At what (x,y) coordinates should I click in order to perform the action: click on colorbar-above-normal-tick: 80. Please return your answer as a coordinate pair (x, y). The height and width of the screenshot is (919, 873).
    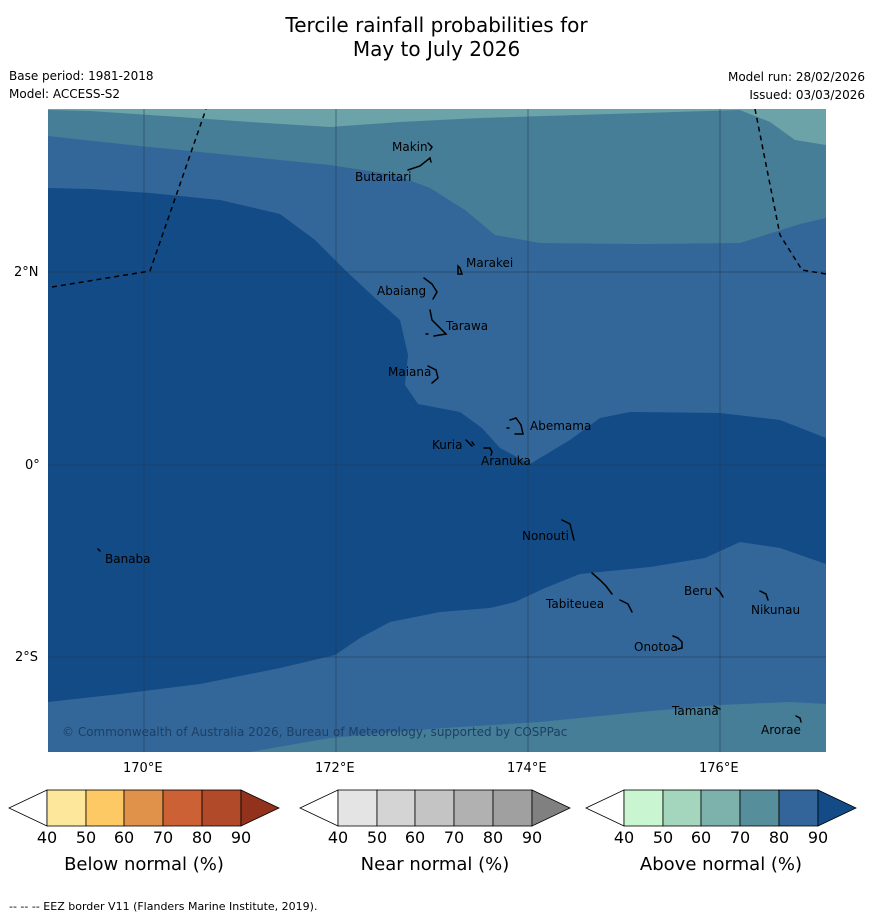
    Looking at the image, I should click on (779, 837).